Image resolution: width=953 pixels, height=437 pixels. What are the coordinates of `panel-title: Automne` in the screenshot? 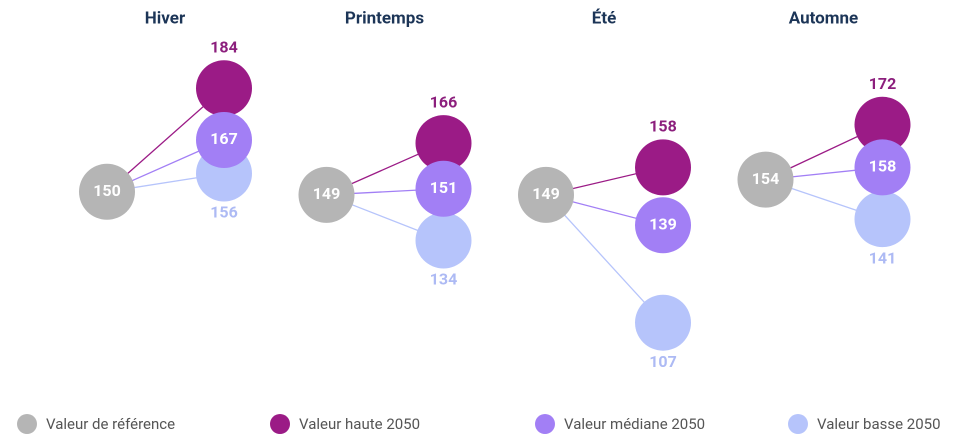 It's located at (823, 18).